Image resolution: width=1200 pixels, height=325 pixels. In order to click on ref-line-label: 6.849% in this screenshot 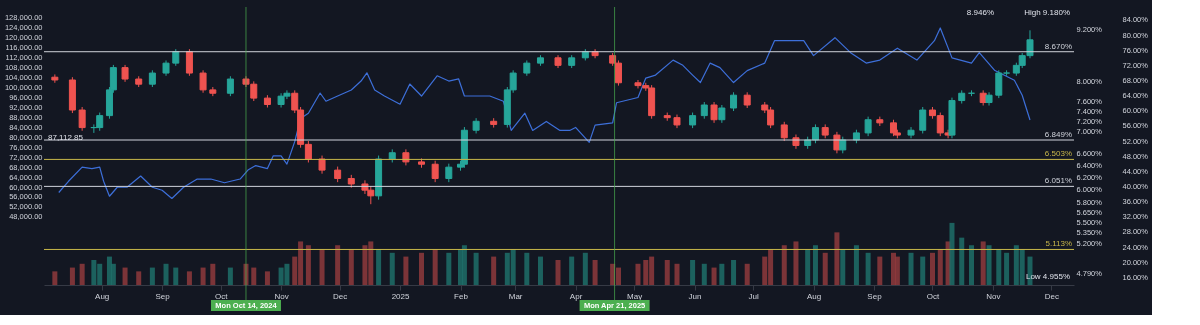, I will do `click(1058, 134)`.